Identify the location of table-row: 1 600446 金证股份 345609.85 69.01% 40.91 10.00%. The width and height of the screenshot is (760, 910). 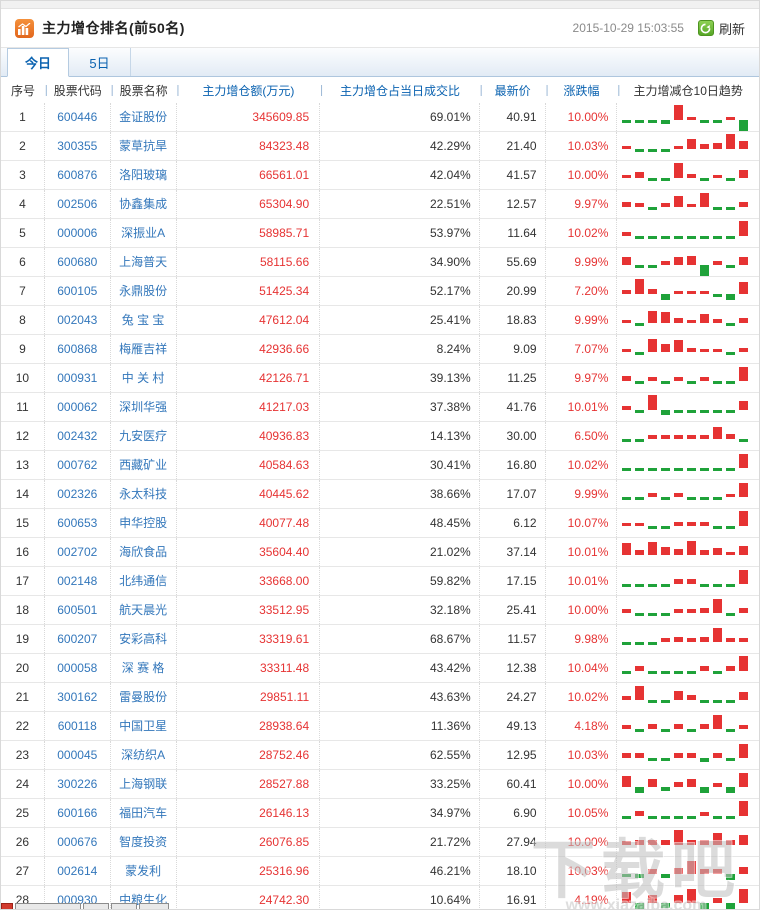
(380, 117).